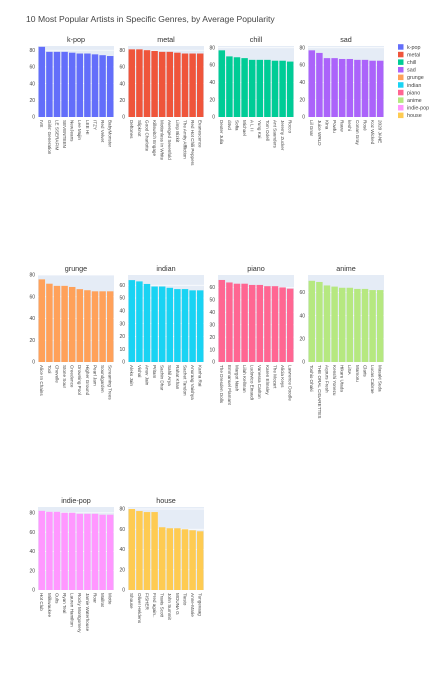 The height and width of the screenshot is (690, 438). I want to click on category-label: Tiesto, so click(184, 599).